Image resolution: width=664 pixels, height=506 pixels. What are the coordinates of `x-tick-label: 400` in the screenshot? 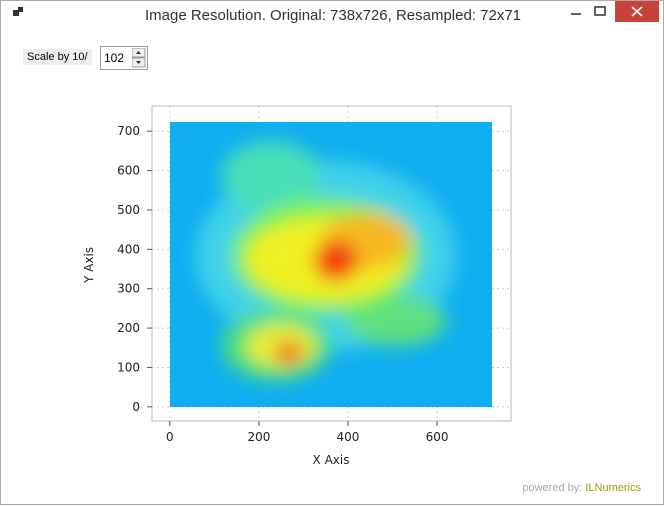 It's located at (348, 437).